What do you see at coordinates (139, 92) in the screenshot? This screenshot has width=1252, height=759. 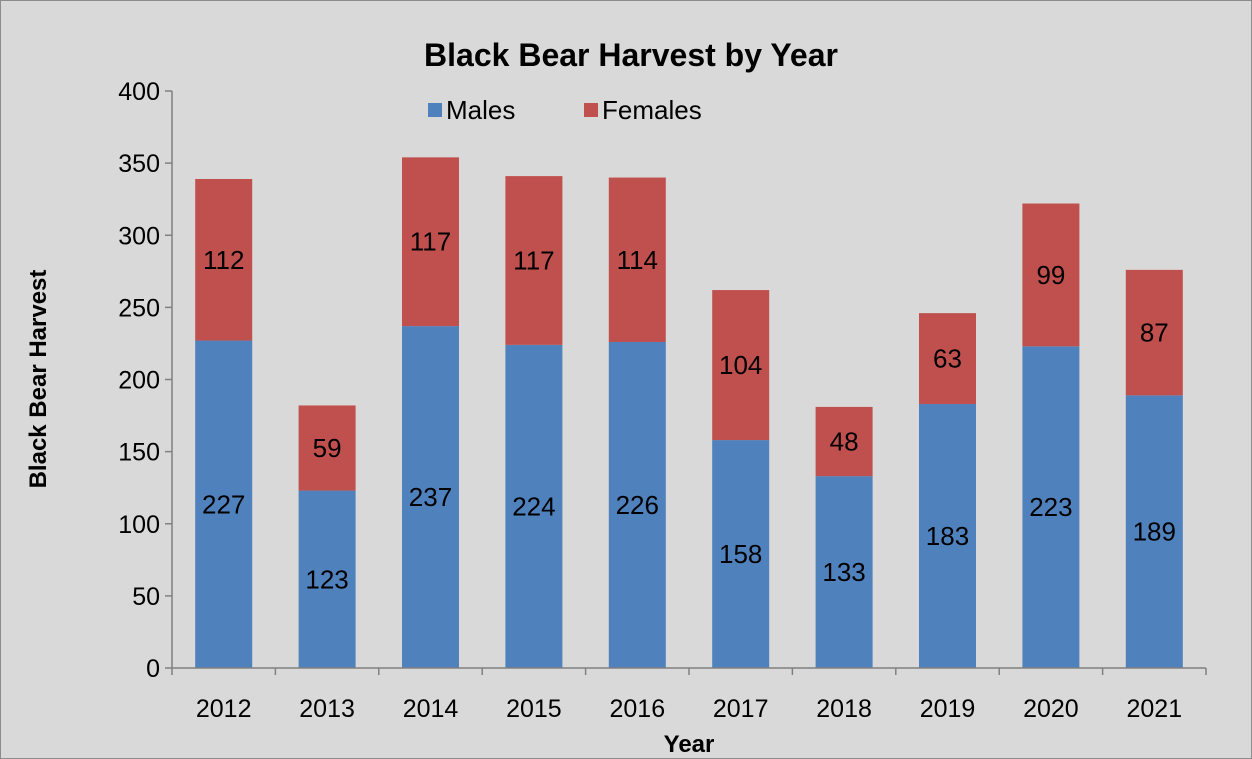 I see `y-tick-label: 400` at bounding box center [139, 92].